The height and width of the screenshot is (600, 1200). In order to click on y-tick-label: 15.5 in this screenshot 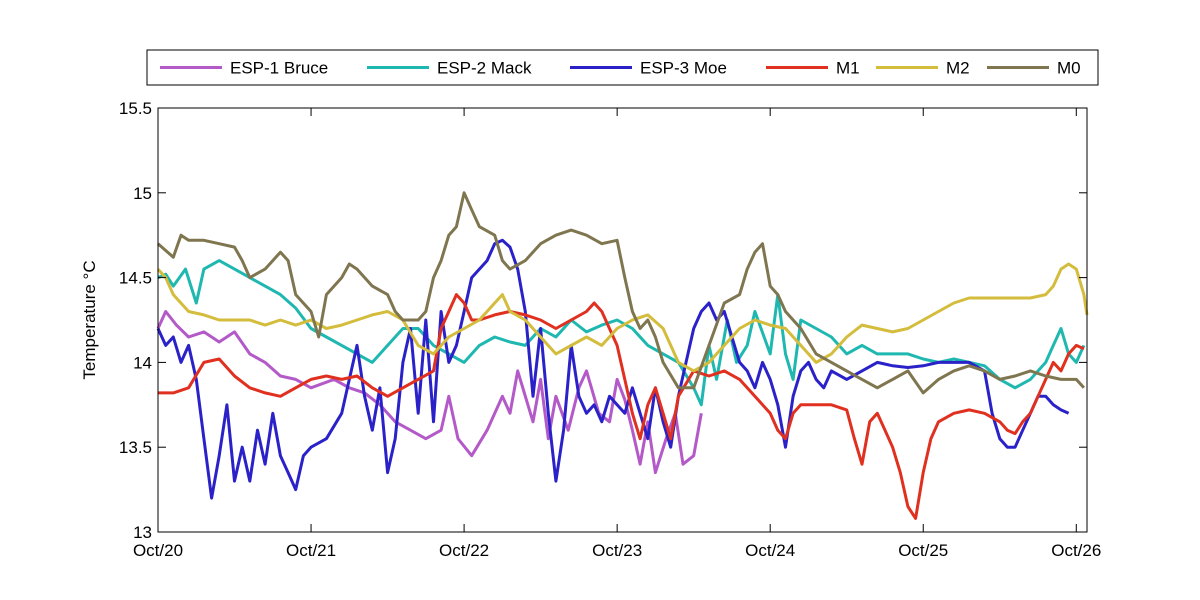, I will do `click(135, 108)`.